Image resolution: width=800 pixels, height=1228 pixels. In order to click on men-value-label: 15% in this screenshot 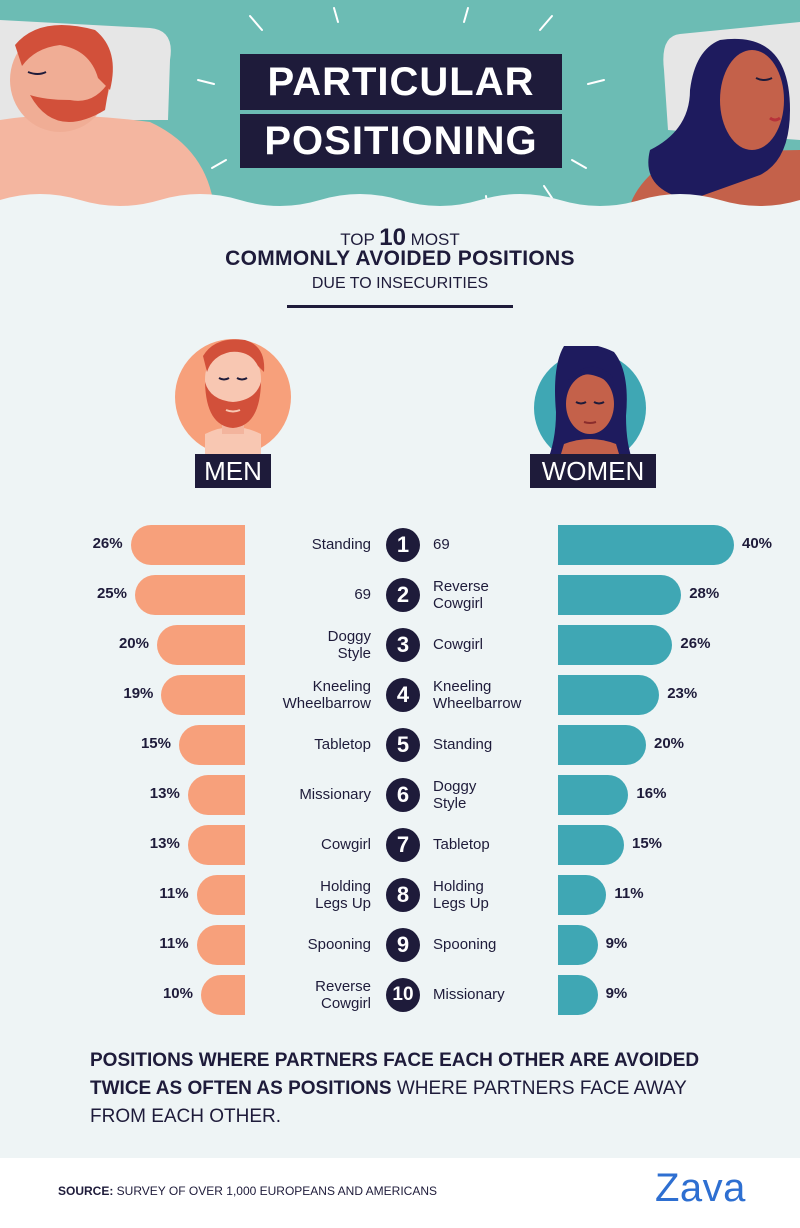, I will do `click(155, 743)`.